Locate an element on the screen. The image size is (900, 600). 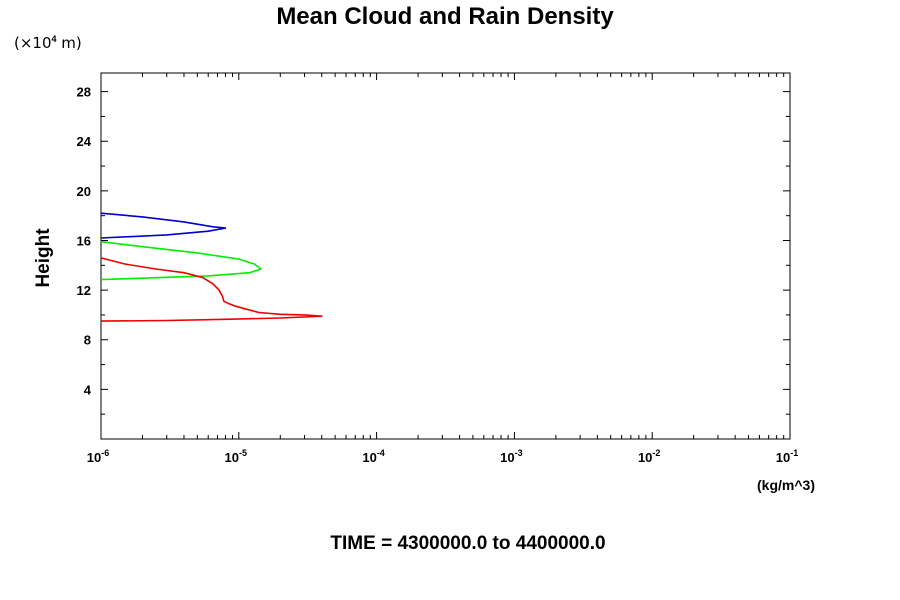
y-tick-label: 20 is located at coordinates (84, 191).